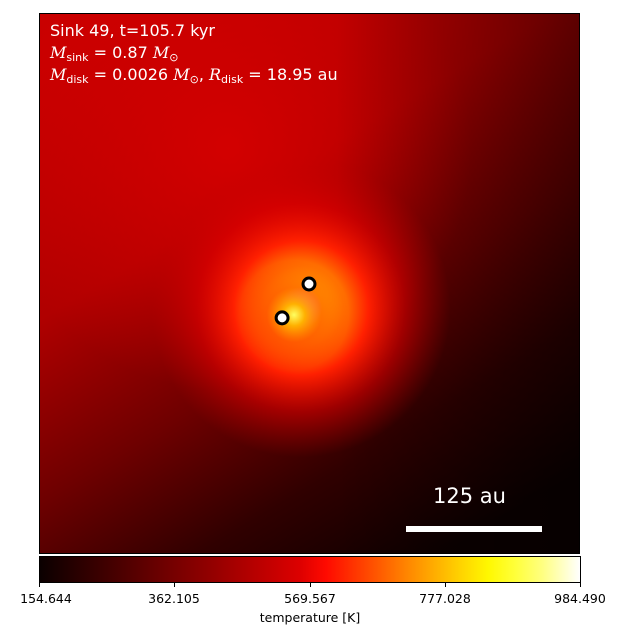 The height and width of the screenshot is (636, 619). Describe the element at coordinates (174, 57) in the screenshot. I see `solar-symbol: ⊙` at that location.